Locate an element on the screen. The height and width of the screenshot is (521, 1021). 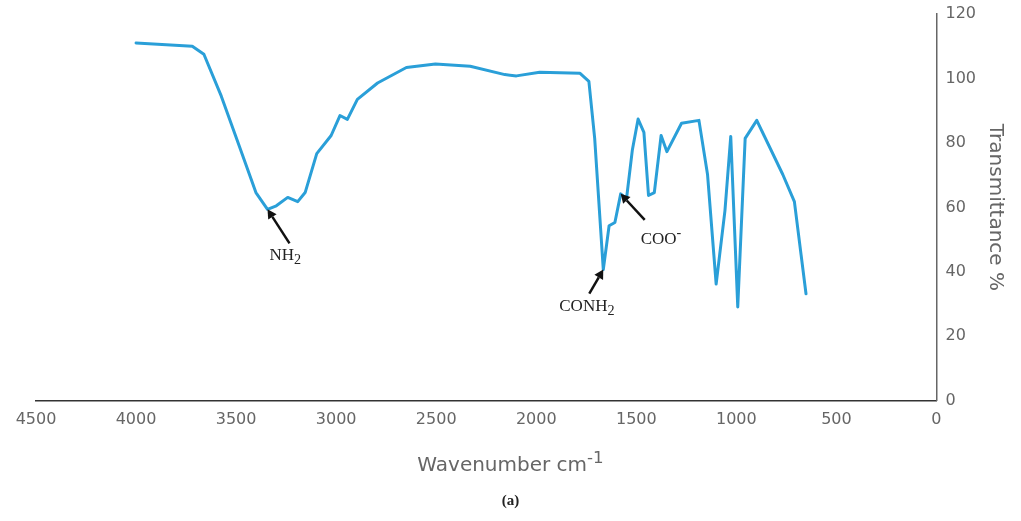
annotation: CONH$_{2}$ is located at coordinates (587, 307).